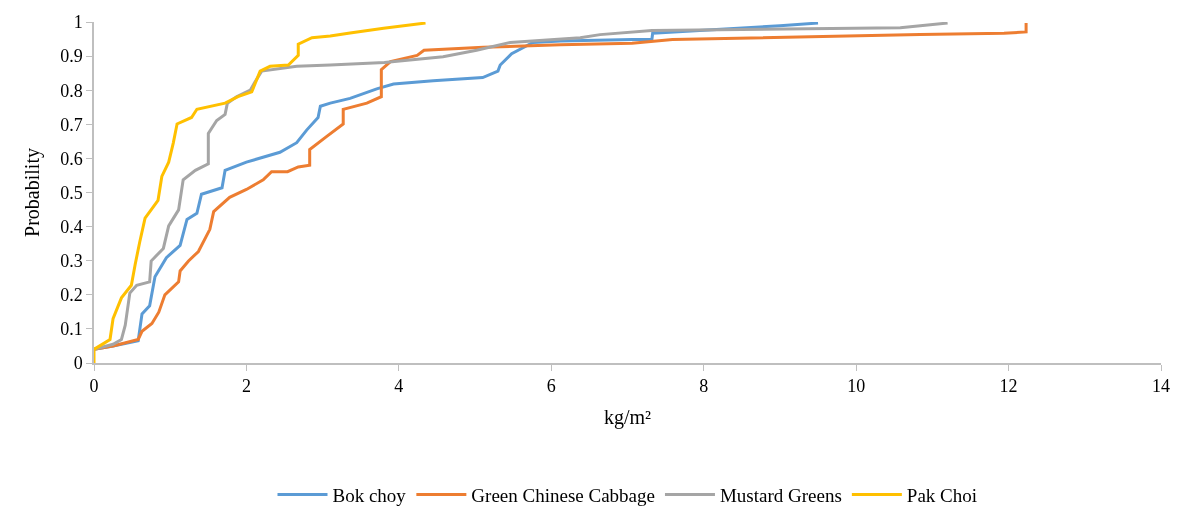  Describe the element at coordinates (78, 363) in the screenshot. I see `y-tick-label: 0` at that location.